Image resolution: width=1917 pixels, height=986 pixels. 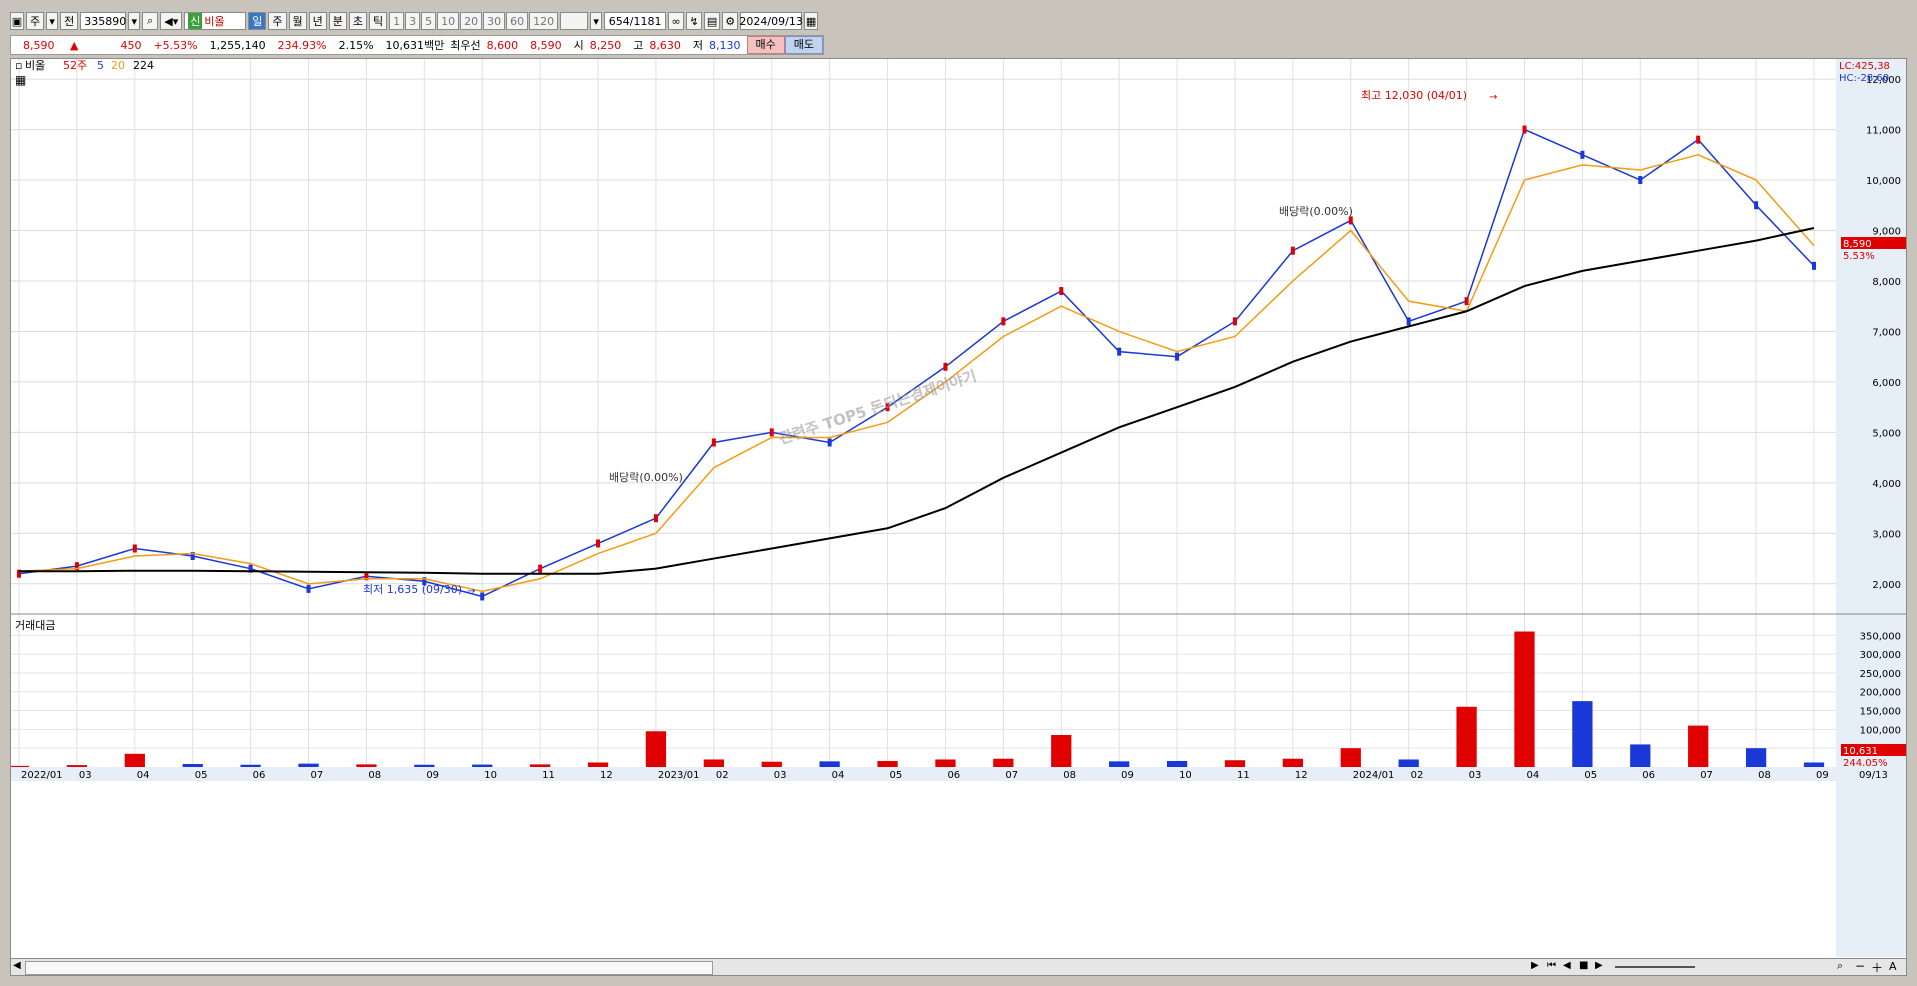 What do you see at coordinates (134, 21) in the screenshot?
I see `code-dropdown-icon: ▾` at bounding box center [134, 21].